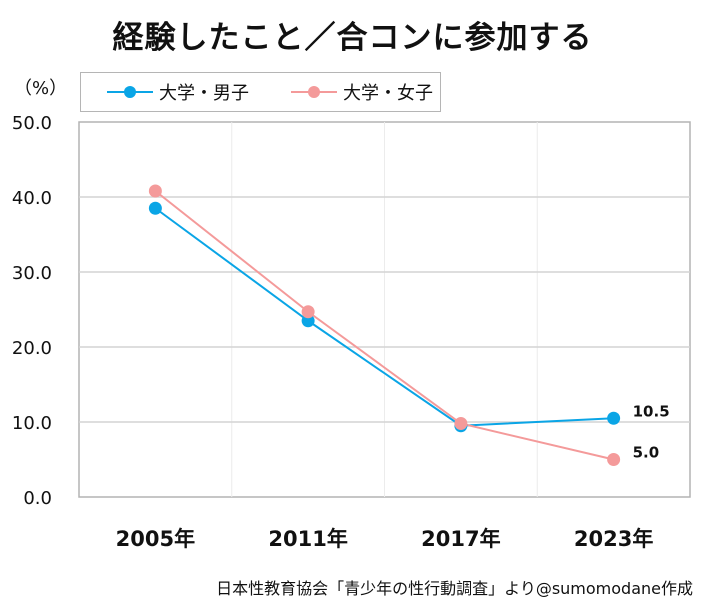  I want to click on legend-item-male: 大学・男子, so click(178, 91).